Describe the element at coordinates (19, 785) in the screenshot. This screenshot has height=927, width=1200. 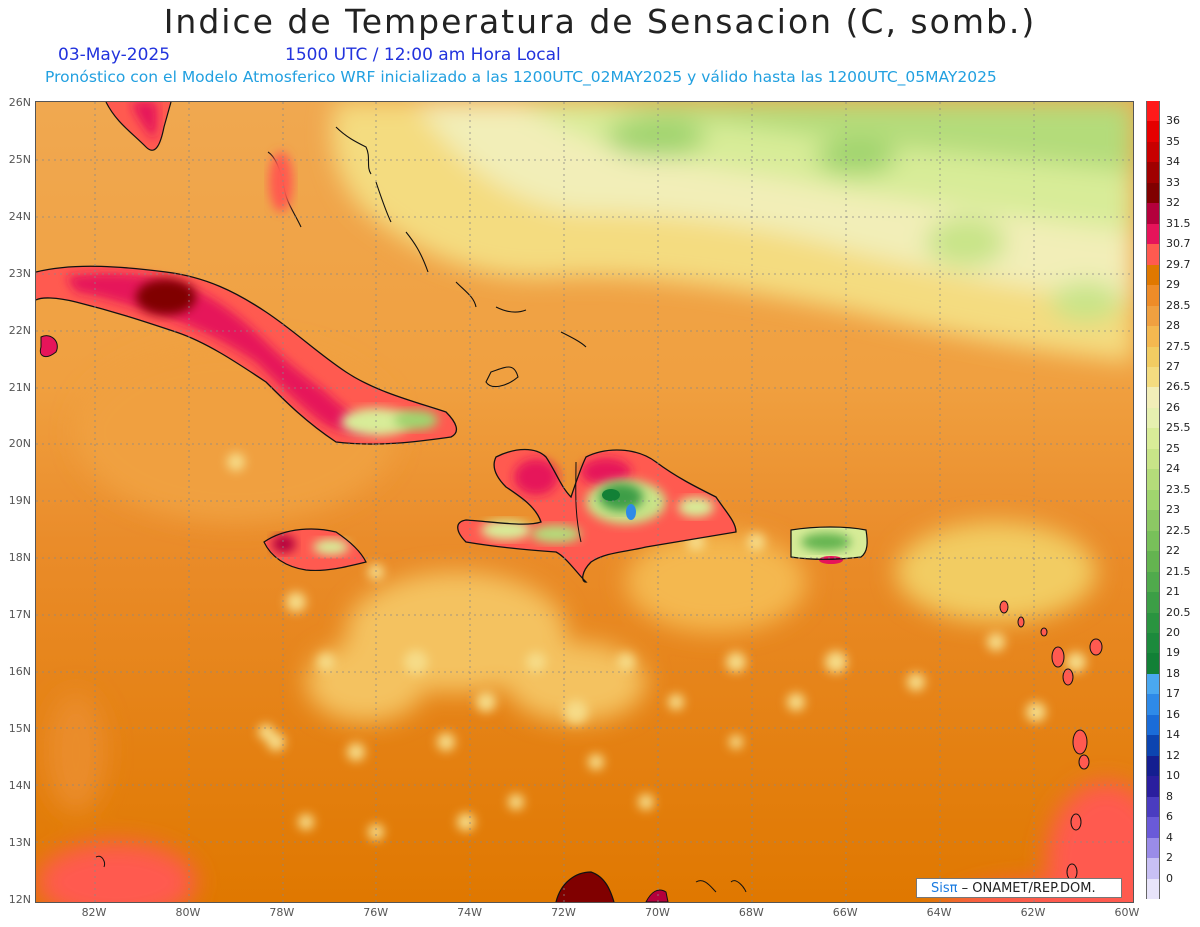
I see `lat-label: 14N` at that location.